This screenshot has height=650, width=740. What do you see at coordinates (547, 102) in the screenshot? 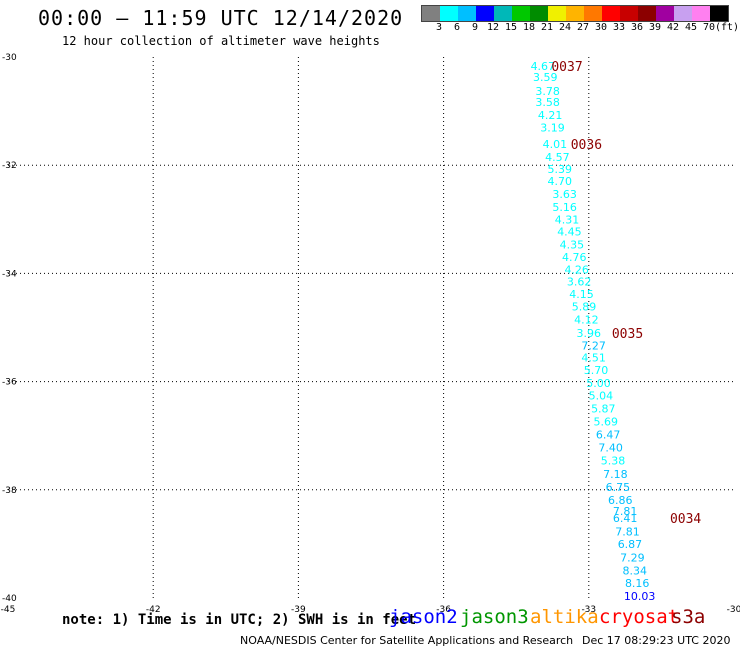
I see `wave-height-value: 3.58` at bounding box center [547, 102].